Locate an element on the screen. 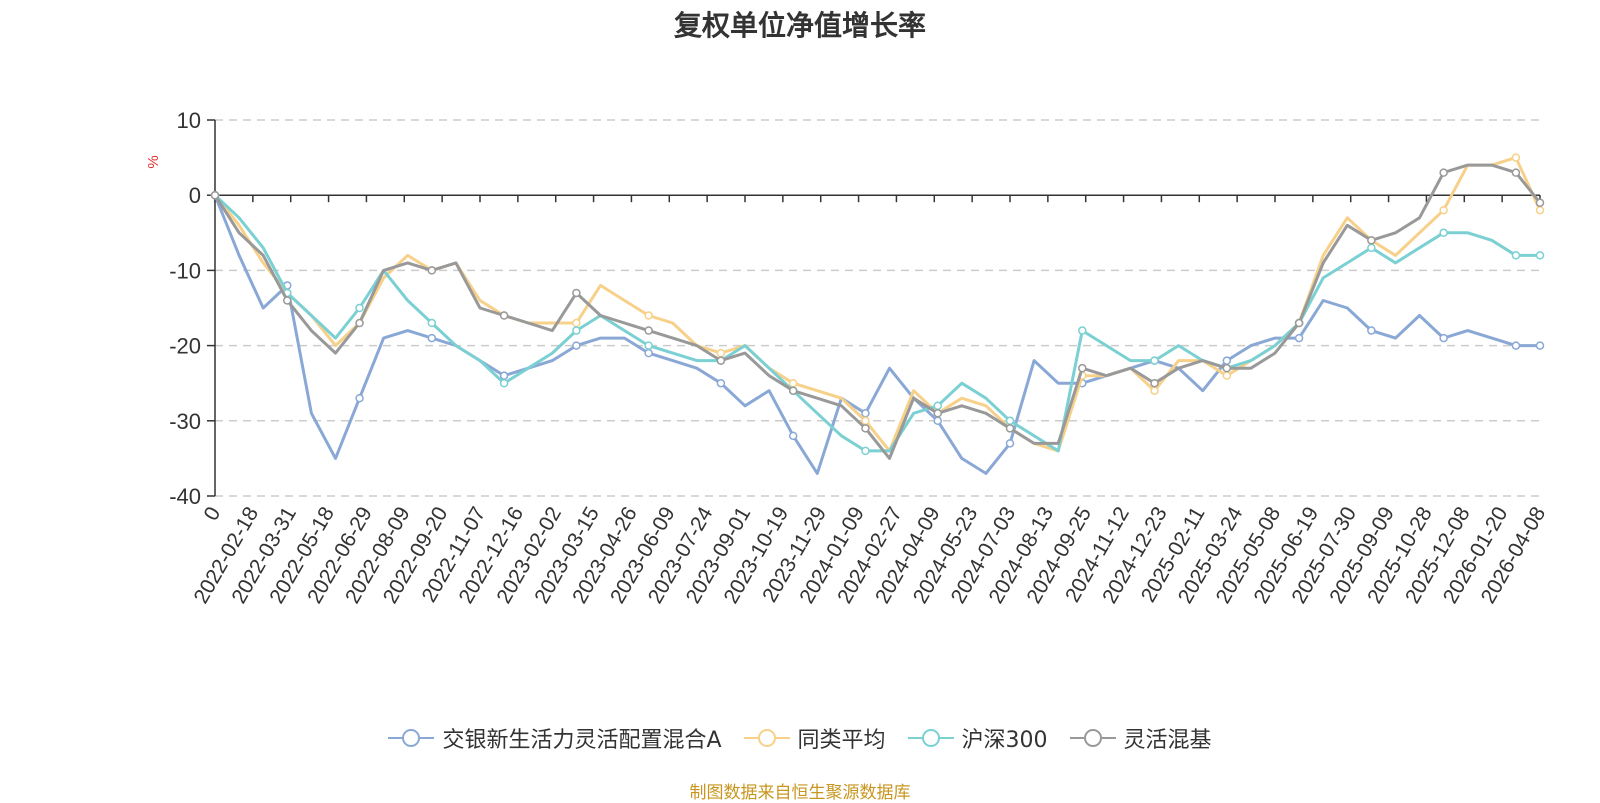 The width and height of the screenshot is (1600, 803). y-tick-label: 10 is located at coordinates (189, 120).